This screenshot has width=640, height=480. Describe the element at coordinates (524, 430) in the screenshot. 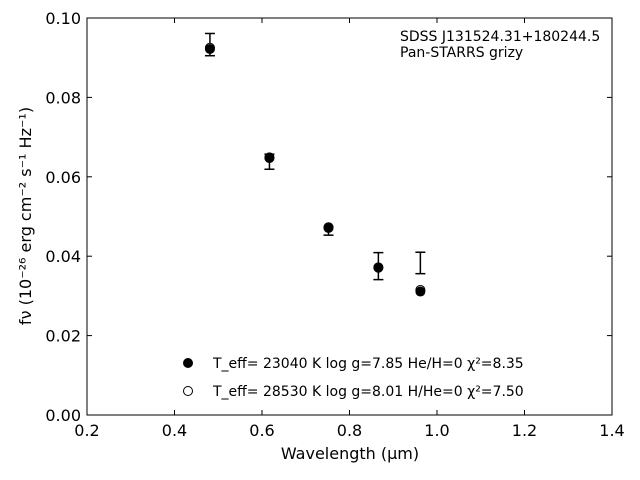

I see `x-tick-label: 1.2` at that location.